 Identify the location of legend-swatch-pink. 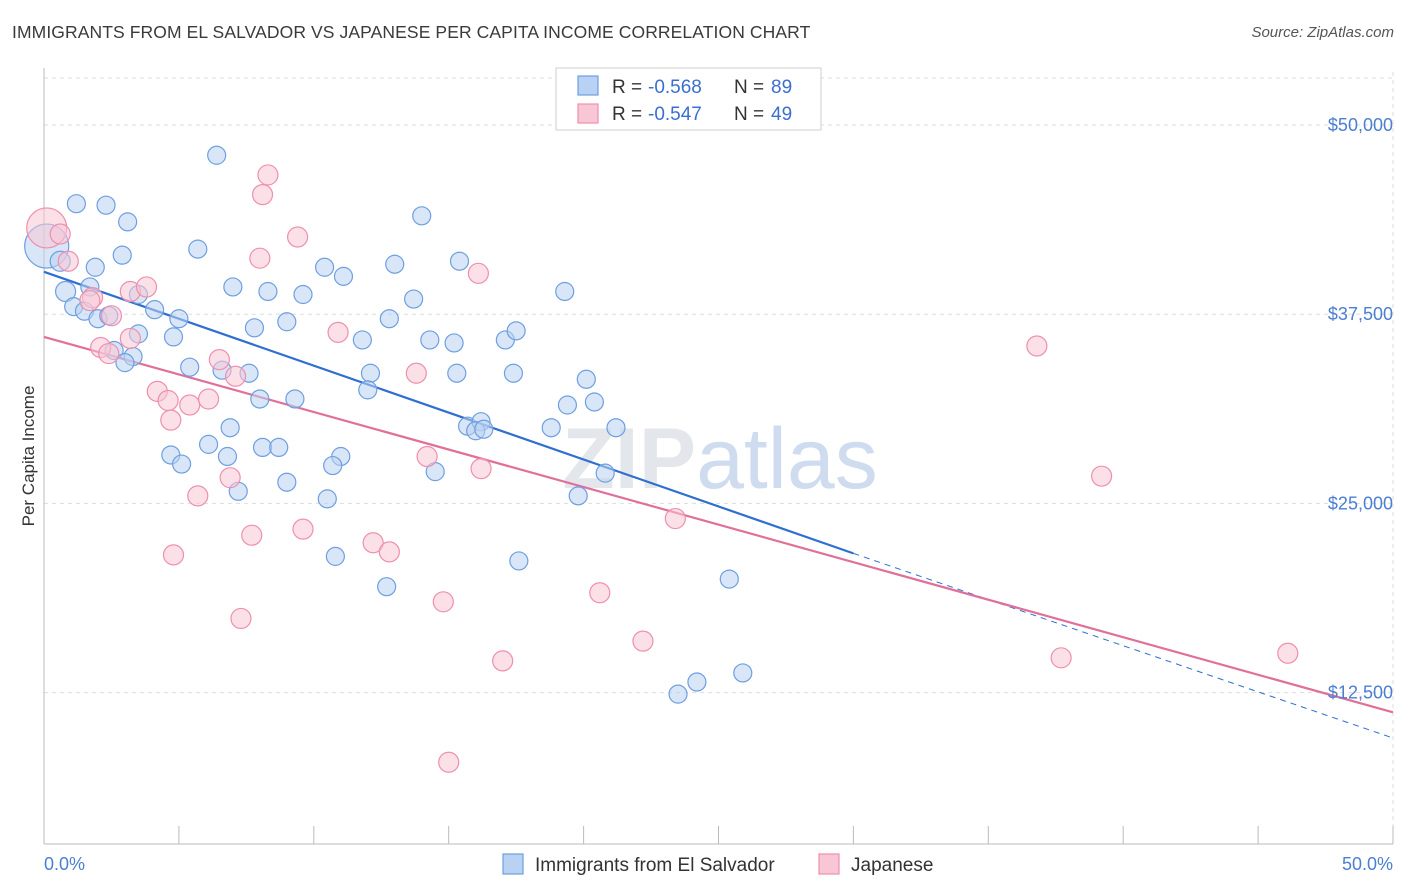
(588, 113).